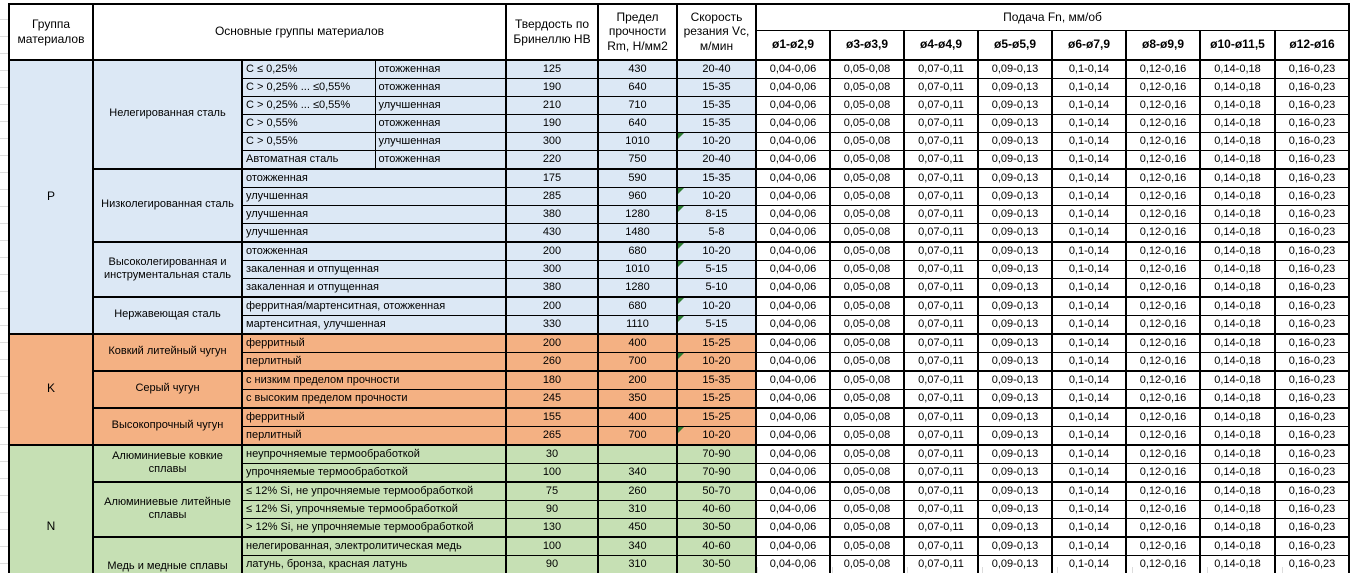 This screenshot has height=573, width=1356. Describe the element at coordinates (308, 68) in the screenshot. I see `cell-characteristic: C ≤ 0,25%` at that location.